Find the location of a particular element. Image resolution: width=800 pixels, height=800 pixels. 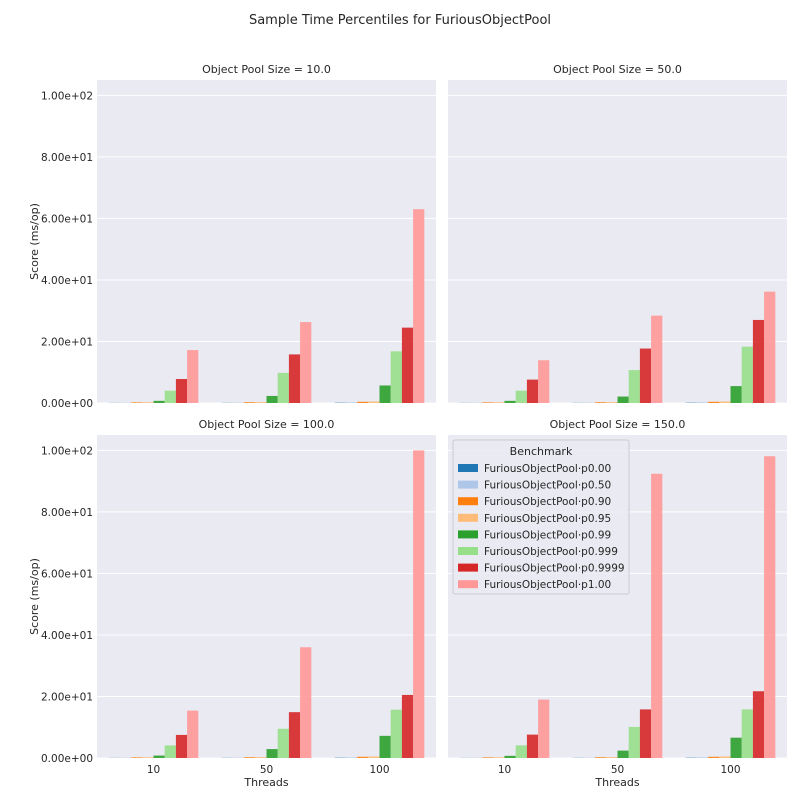

legend-label: FuriousObjectPool·p0.999 is located at coordinates (551, 552).